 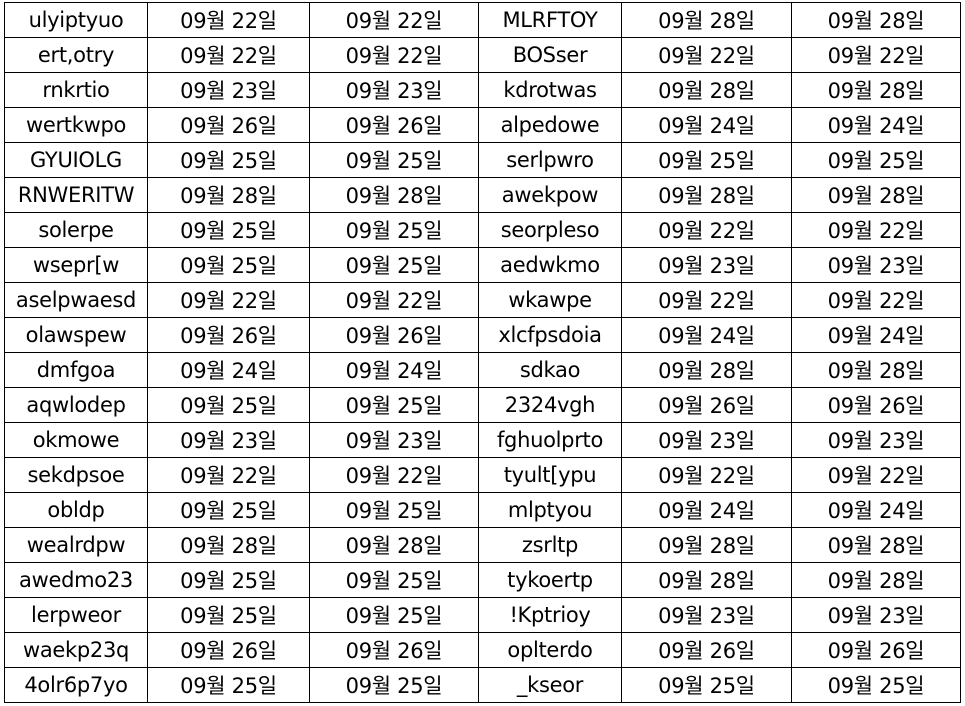 What do you see at coordinates (550, 580) in the screenshot?
I see `name-cell: tykoertp` at bounding box center [550, 580].